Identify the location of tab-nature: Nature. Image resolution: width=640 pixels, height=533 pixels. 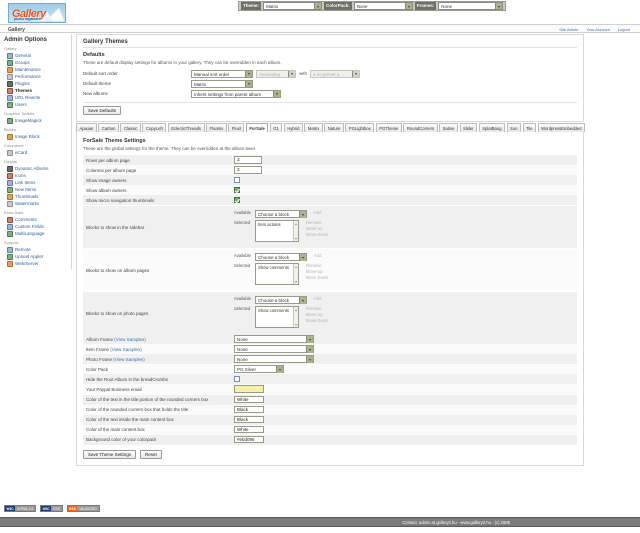
(334, 127).